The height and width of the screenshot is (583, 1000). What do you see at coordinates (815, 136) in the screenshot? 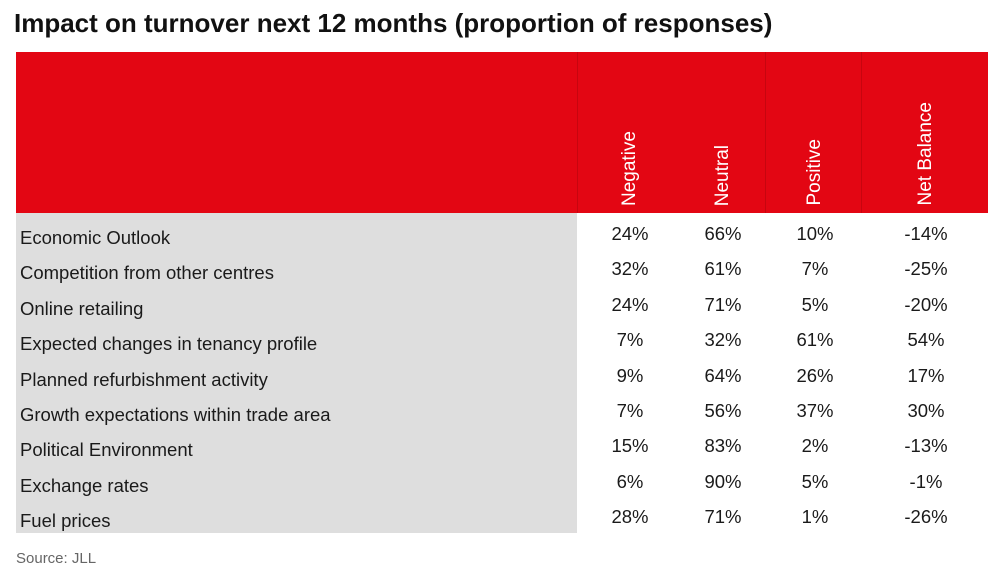
I see `column-header-positive: Positive` at bounding box center [815, 136].